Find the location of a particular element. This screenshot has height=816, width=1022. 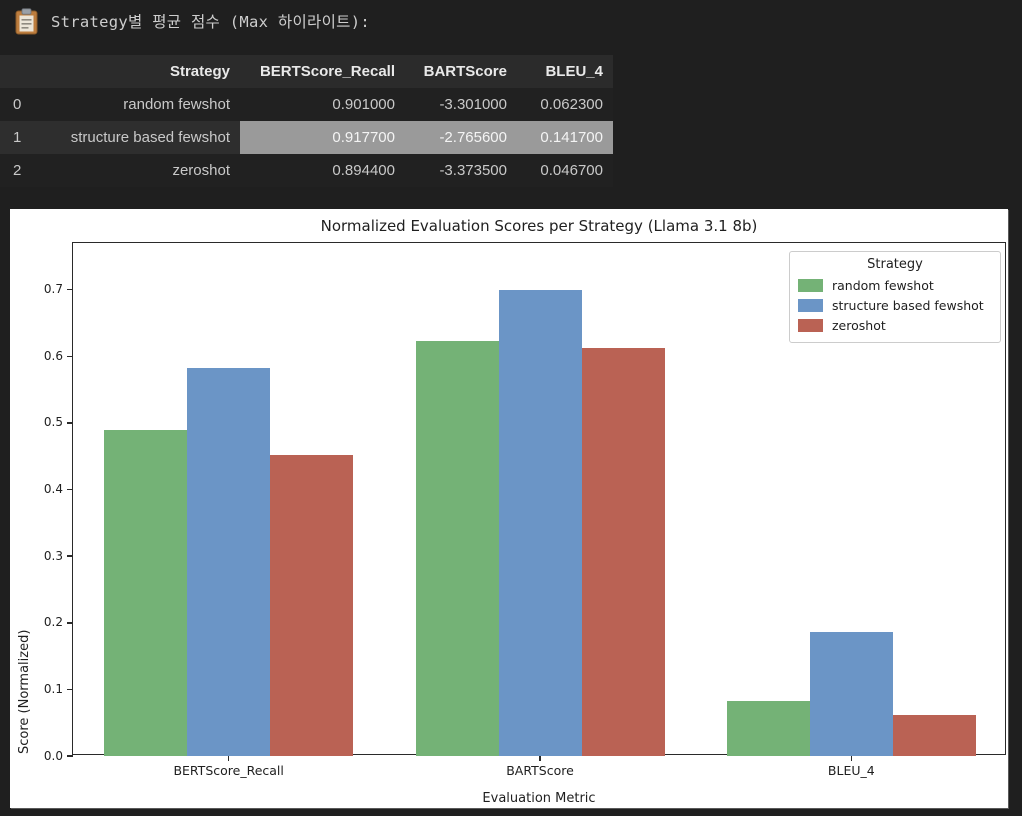

output-header-line: Strategy별 평균 점수 (Max 하이라이트): is located at coordinates (192, 21).